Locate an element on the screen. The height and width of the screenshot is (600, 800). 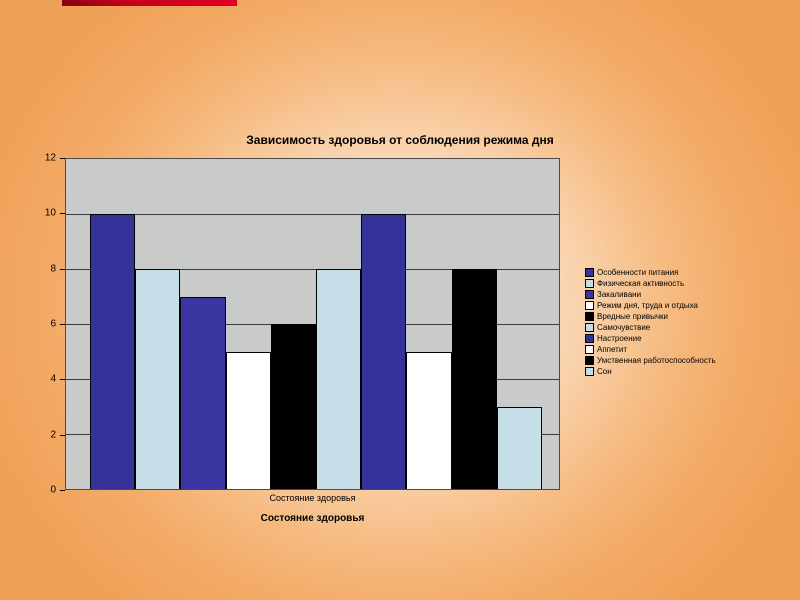
legend-label: Режим дня, труда и отдыха is located at coordinates (647, 305).